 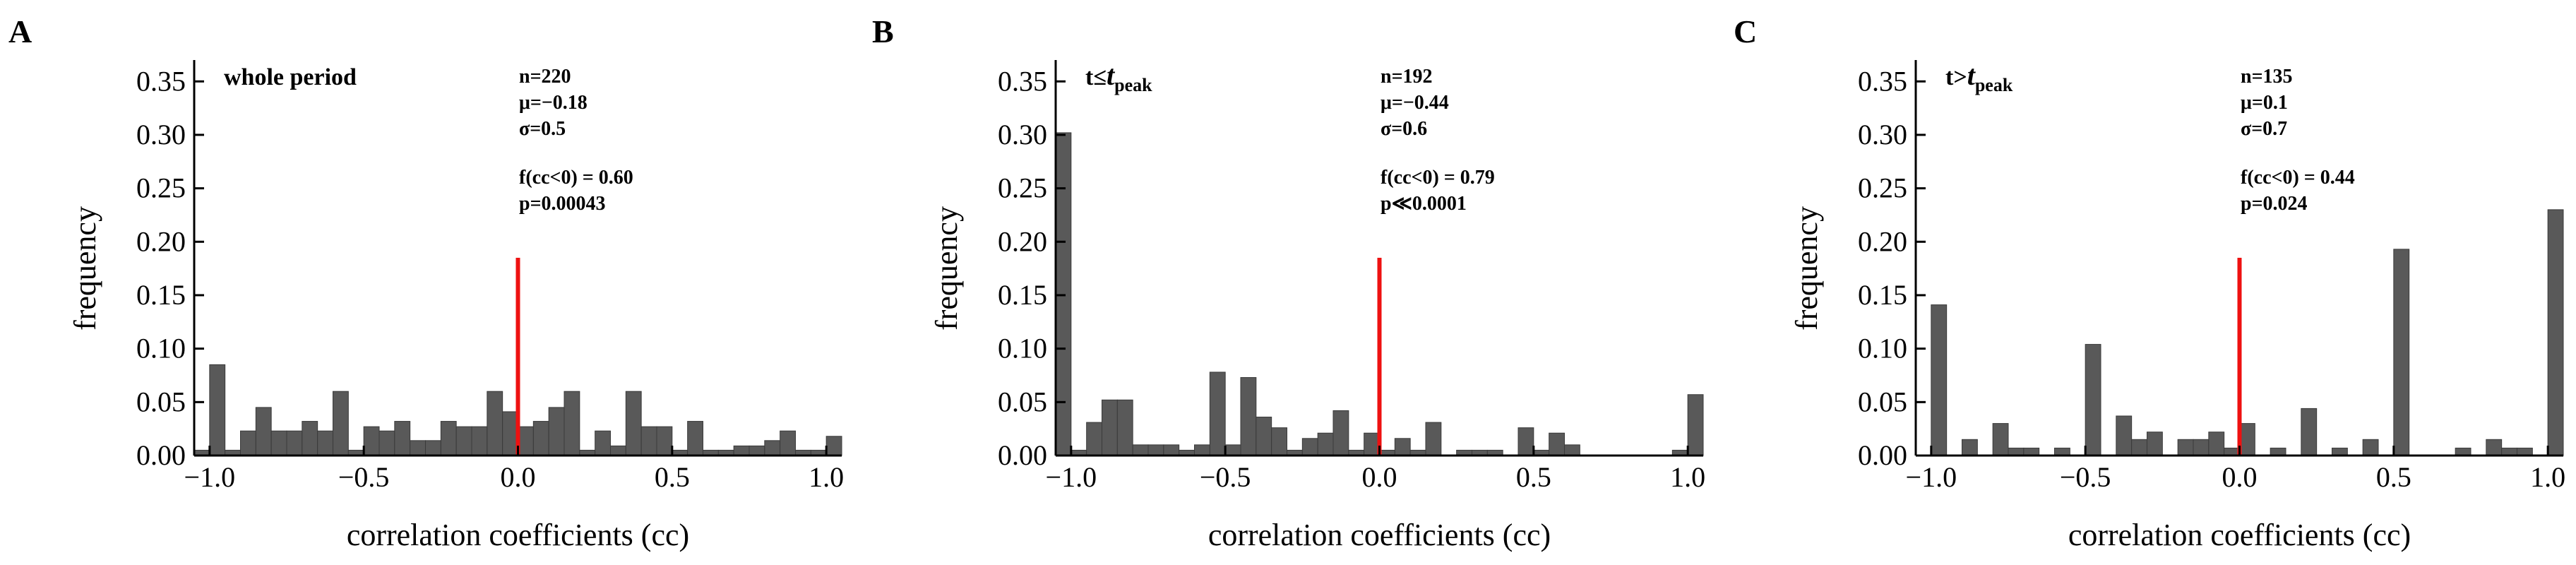 What do you see at coordinates (826, 477) in the screenshot?
I see `x-tick-label: 1.0` at bounding box center [826, 477].